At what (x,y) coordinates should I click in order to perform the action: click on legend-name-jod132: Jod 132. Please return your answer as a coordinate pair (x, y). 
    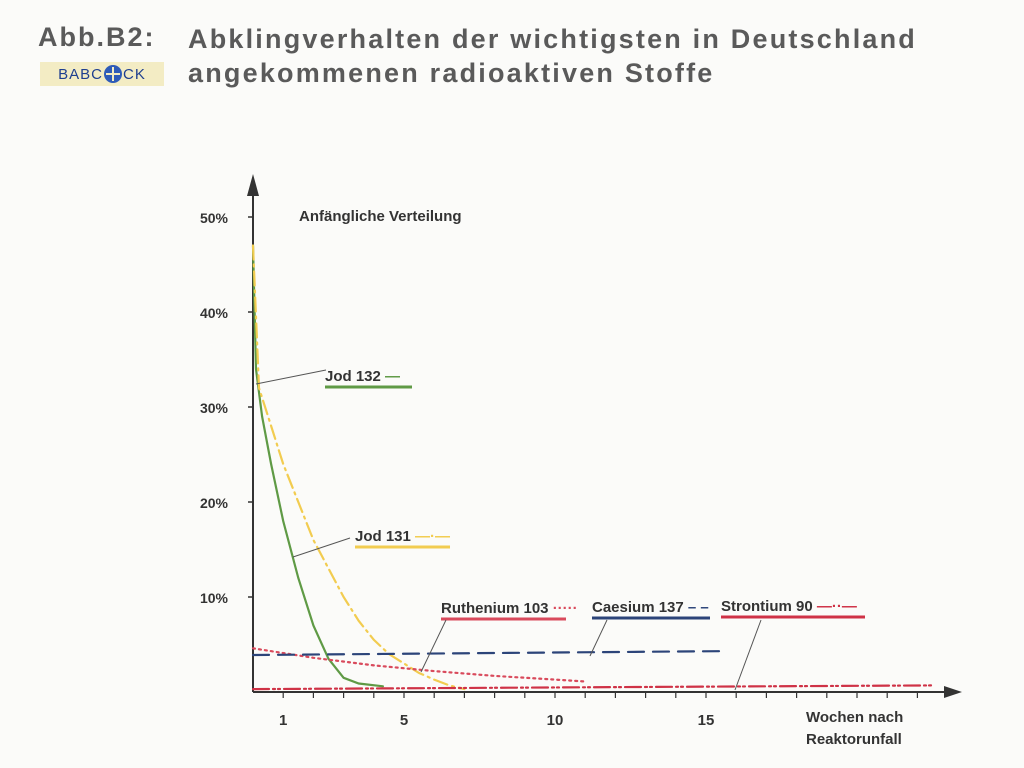
    Looking at the image, I should click on (355, 376).